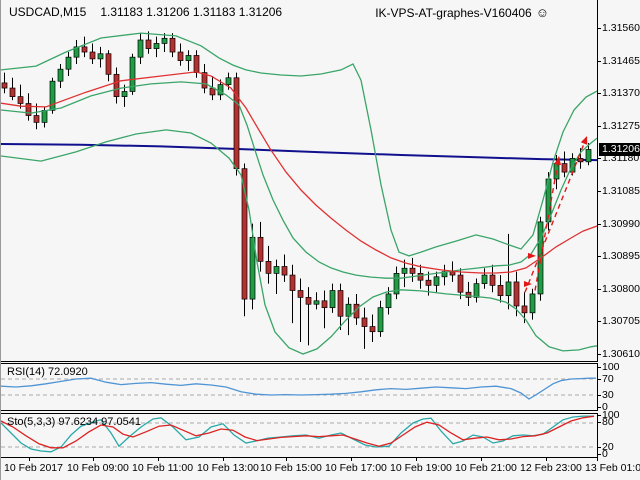 This screenshot has height=480, width=640. What do you see at coordinates (356, 468) in the screenshot?
I see `time-axis-label: 10 Feb 17:00` at bounding box center [356, 468].